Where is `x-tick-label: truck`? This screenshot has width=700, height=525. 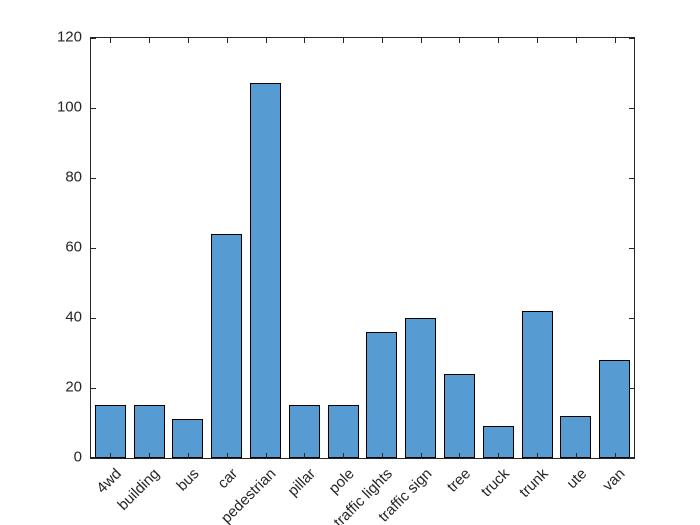 x-tick-label: truck is located at coordinates (495, 483).